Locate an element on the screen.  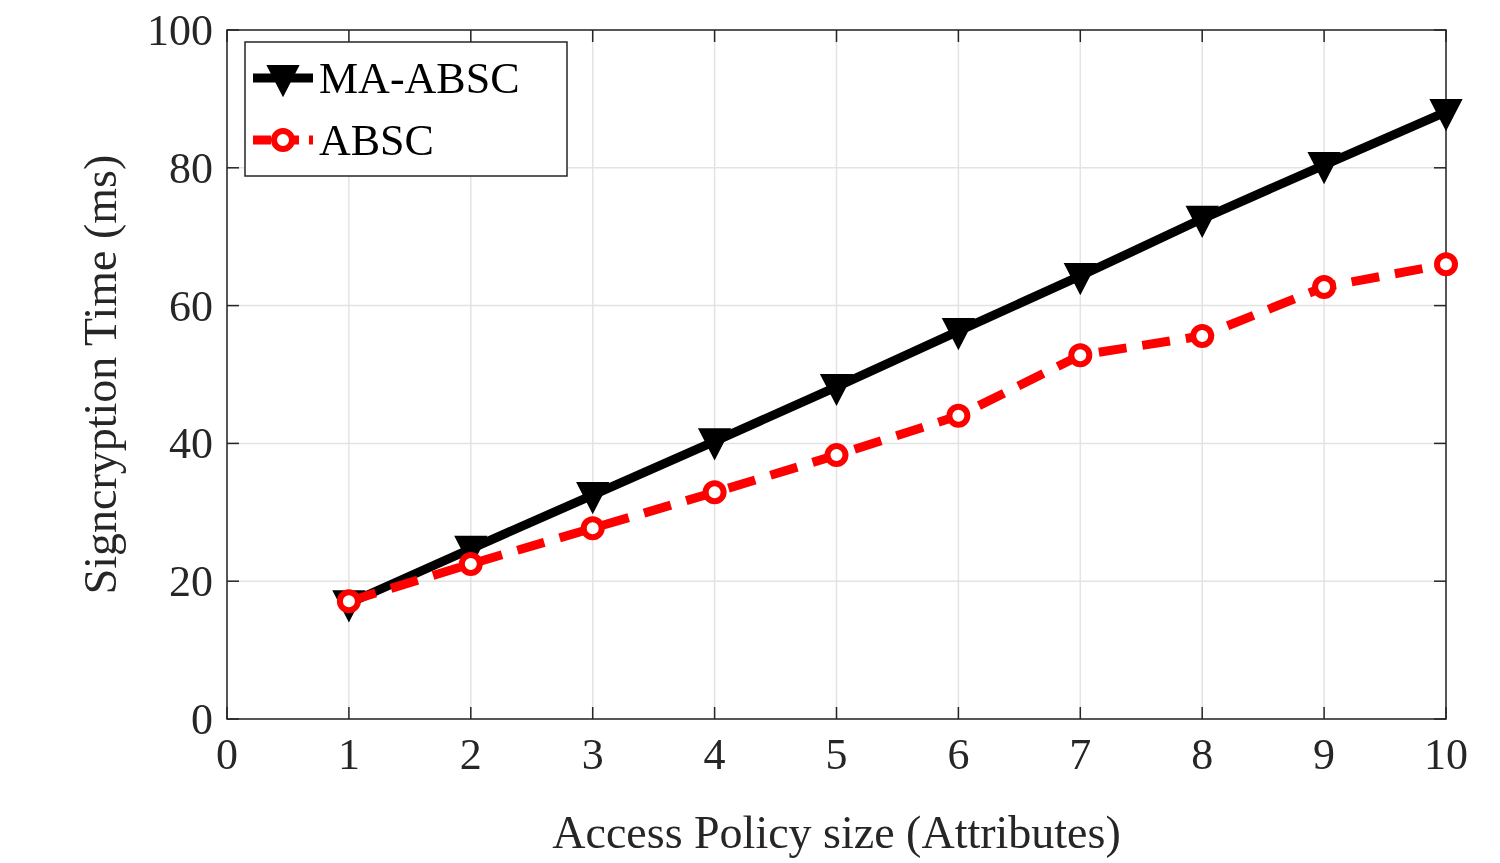
x-tick-label: 1 is located at coordinates (348, 754).